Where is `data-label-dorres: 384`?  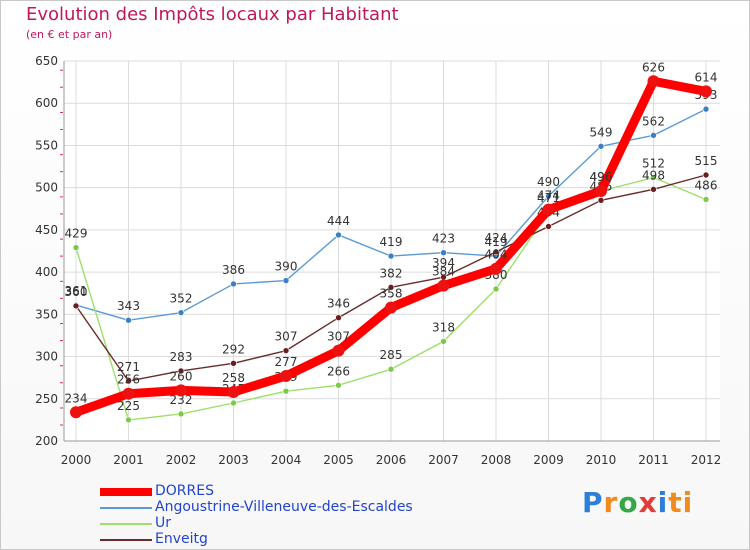
data-label-dorres: 384 is located at coordinates (443, 272).